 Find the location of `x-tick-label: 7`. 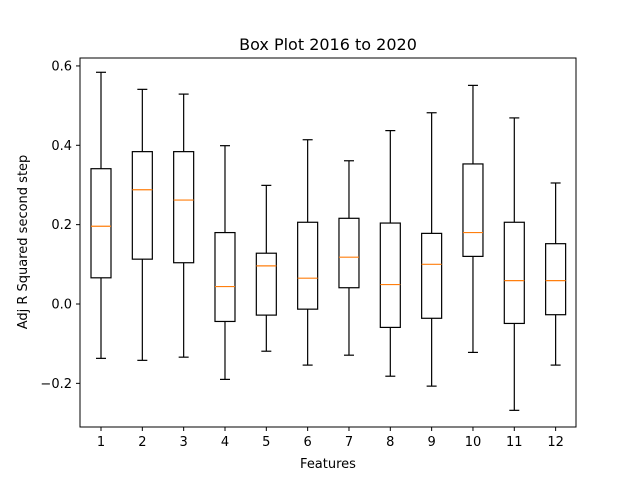

x-tick-label: 7 is located at coordinates (349, 442).